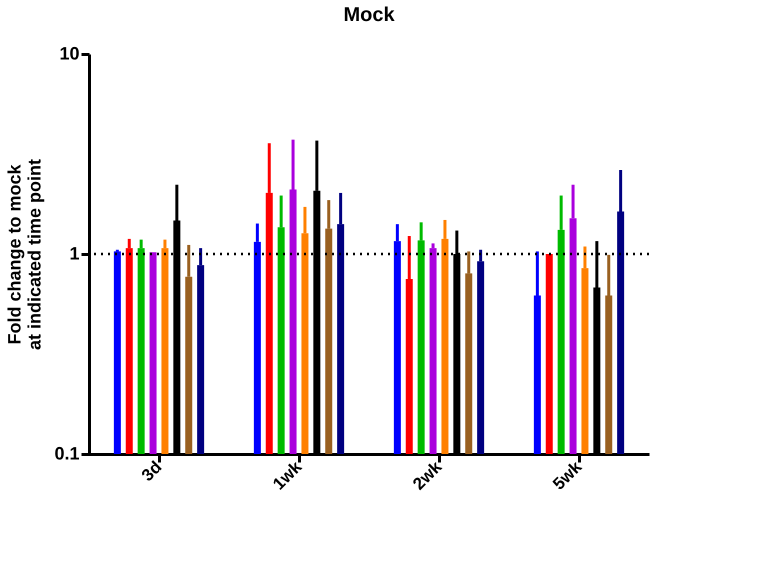  What do you see at coordinates (152, 471) in the screenshot?
I see `x-tick-label: 3d` at bounding box center [152, 471].